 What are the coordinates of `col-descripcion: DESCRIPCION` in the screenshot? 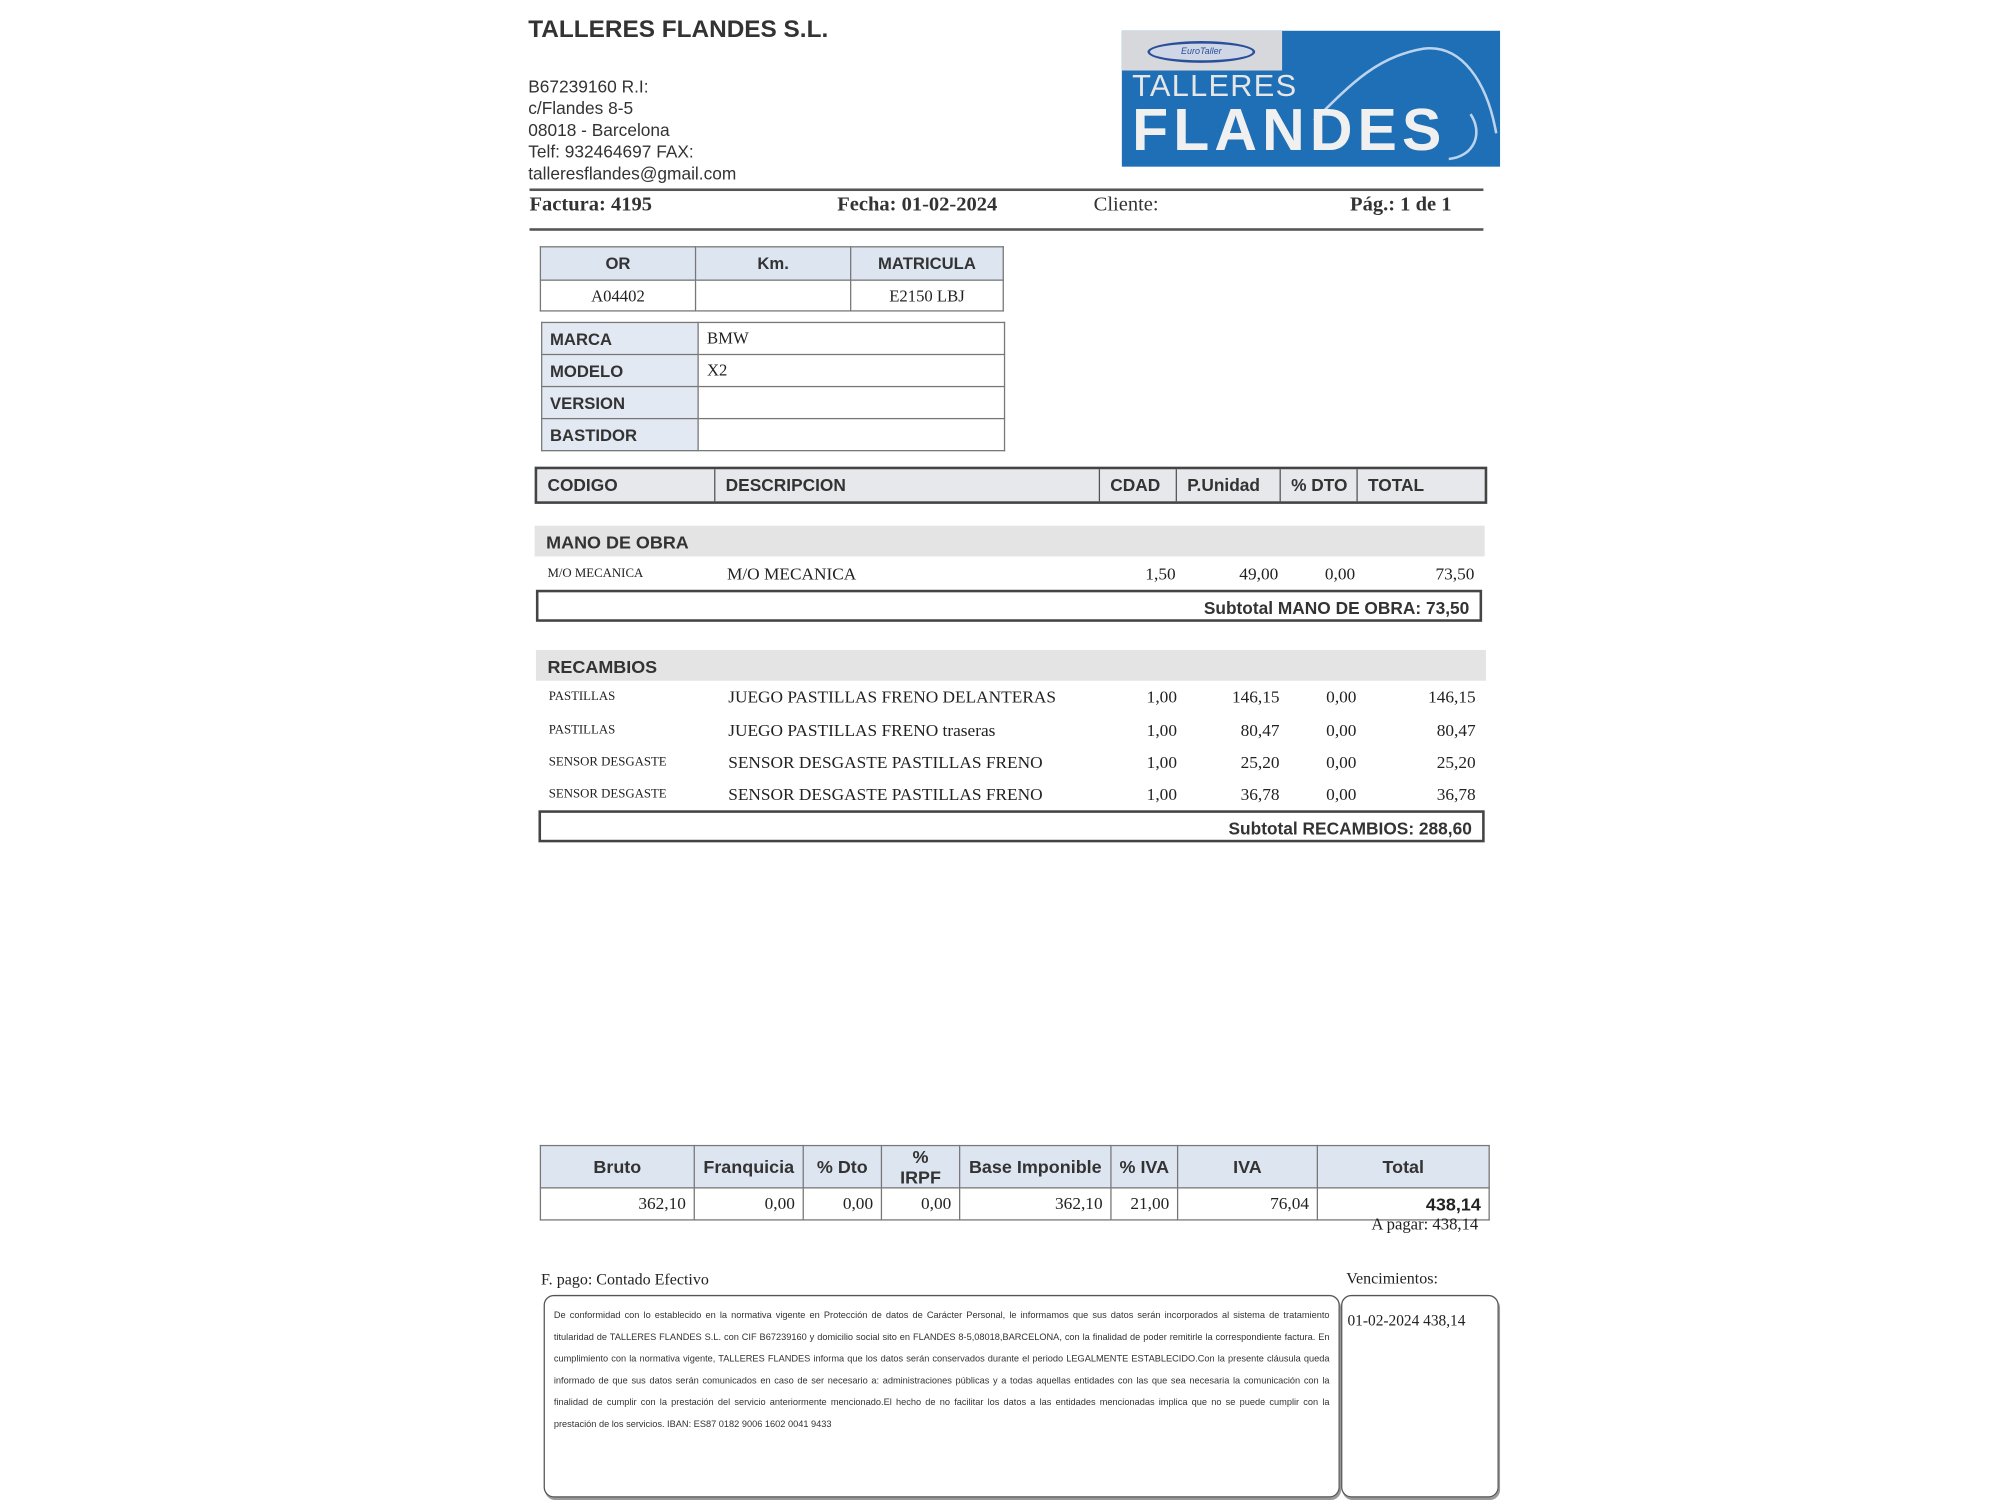 It's located at (908, 485).